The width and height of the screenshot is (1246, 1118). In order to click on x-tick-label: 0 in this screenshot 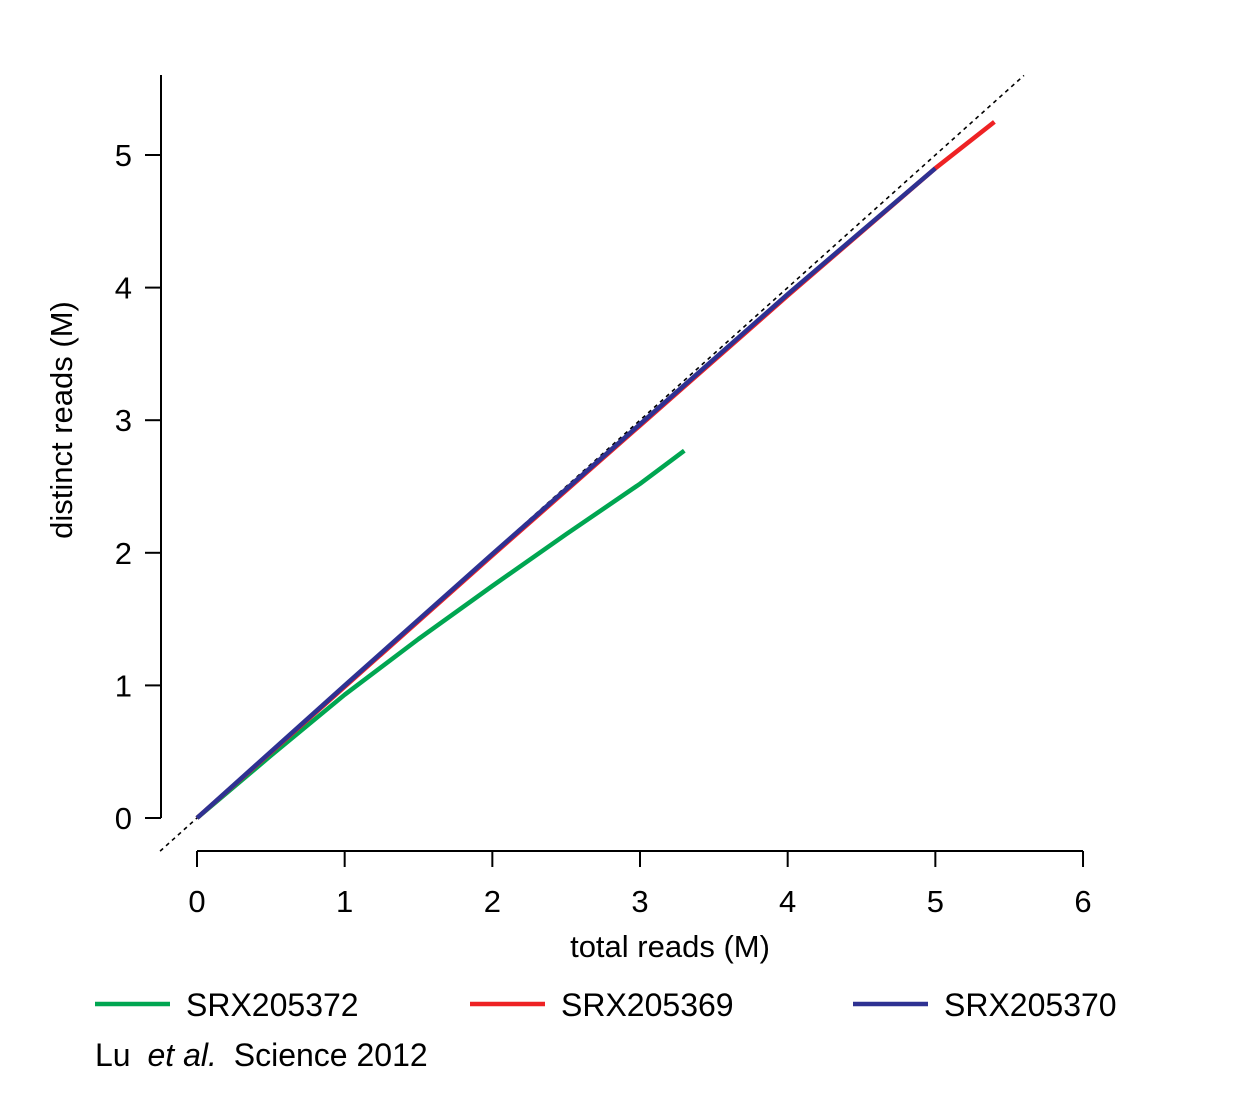, I will do `click(196, 901)`.